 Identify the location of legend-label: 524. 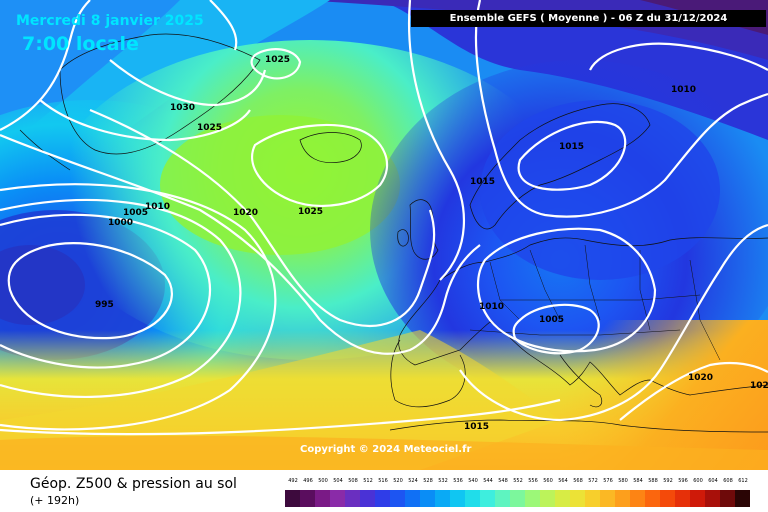
(413, 481).